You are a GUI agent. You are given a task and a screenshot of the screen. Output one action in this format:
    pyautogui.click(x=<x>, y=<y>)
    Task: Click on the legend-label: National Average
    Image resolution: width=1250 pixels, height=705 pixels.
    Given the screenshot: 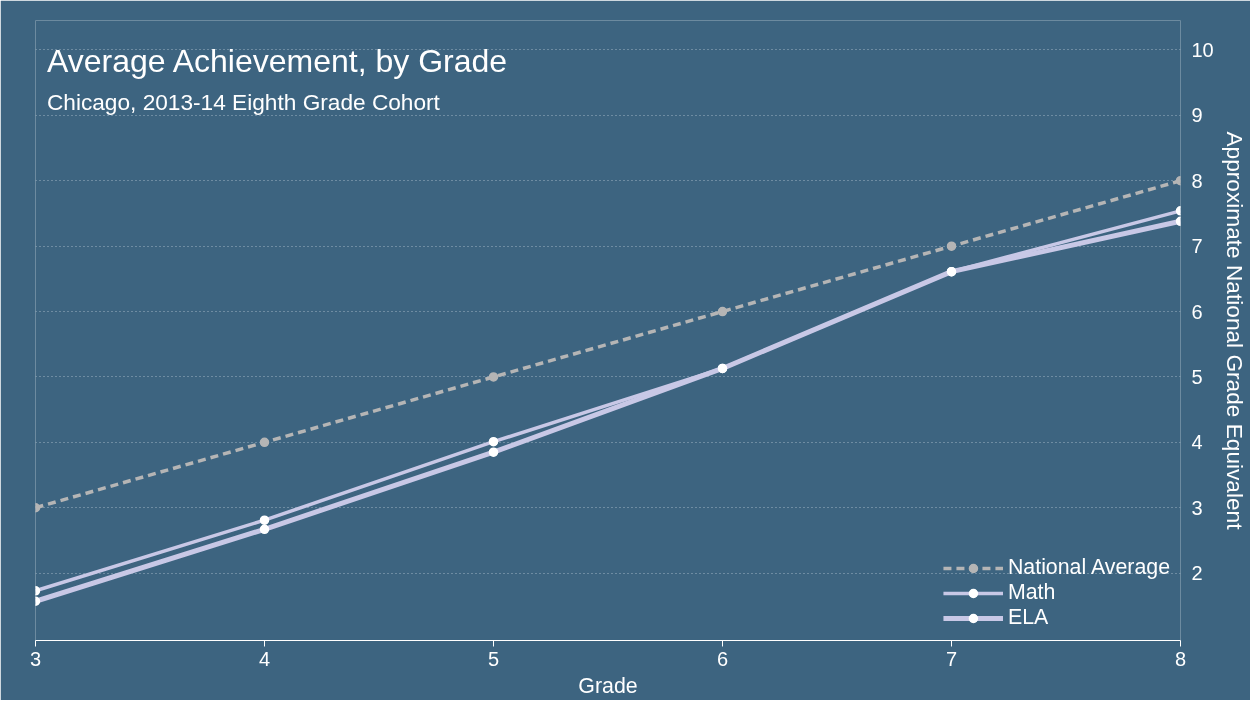 What is the action you would take?
    pyautogui.click(x=1088, y=567)
    